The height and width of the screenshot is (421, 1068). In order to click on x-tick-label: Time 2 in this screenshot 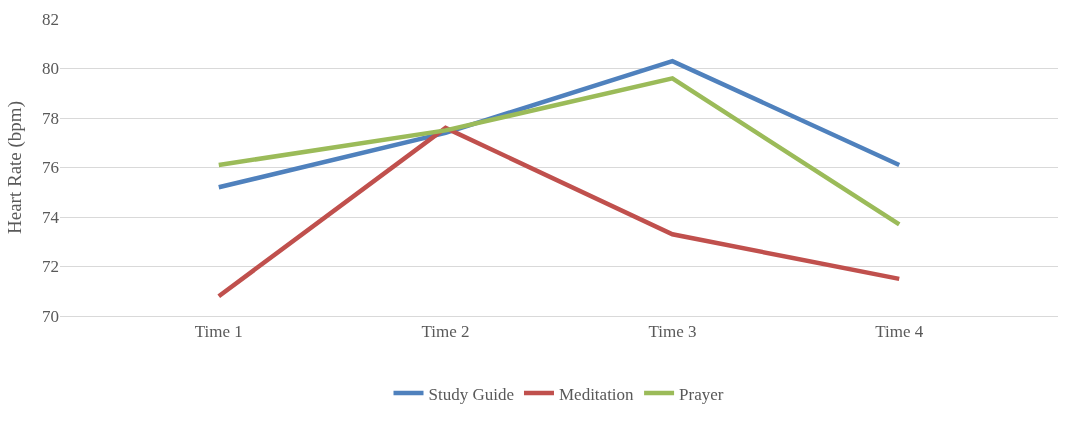, I will do `click(445, 332)`.